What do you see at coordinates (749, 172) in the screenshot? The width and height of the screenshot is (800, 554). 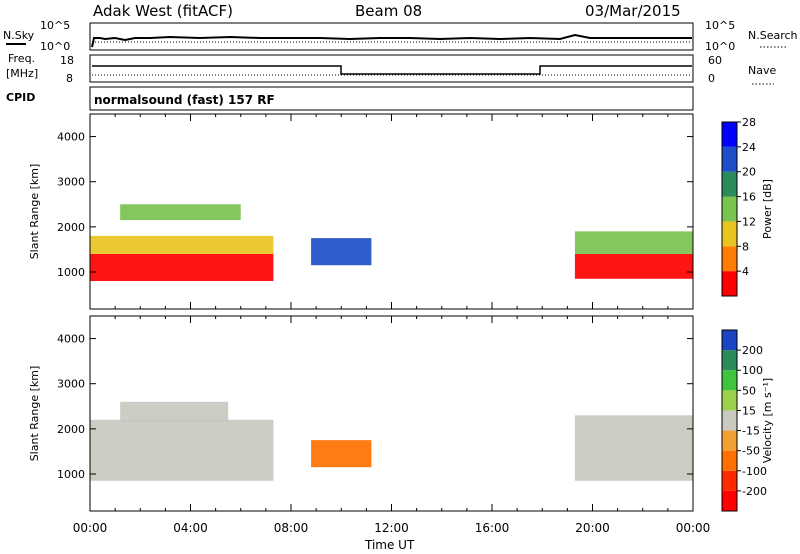 I see `colorbar-label-power-4: 20` at bounding box center [749, 172].